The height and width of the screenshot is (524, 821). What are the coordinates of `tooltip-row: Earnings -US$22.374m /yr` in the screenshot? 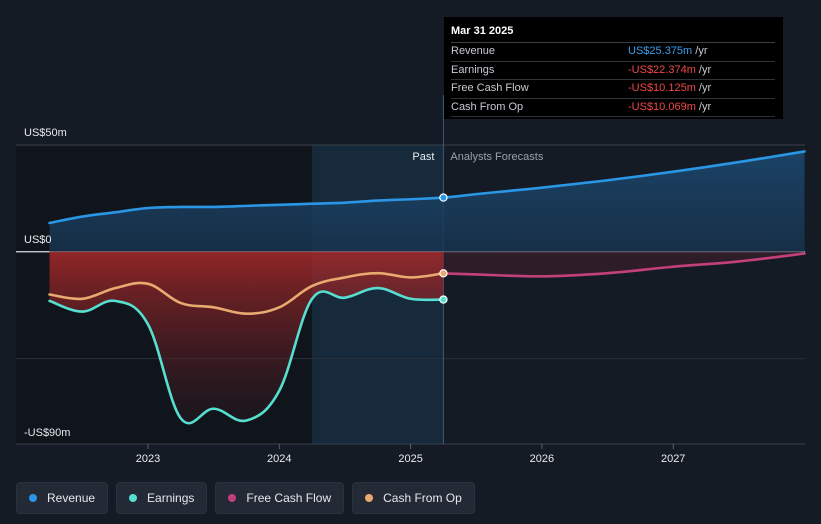 It's located at (613, 71).